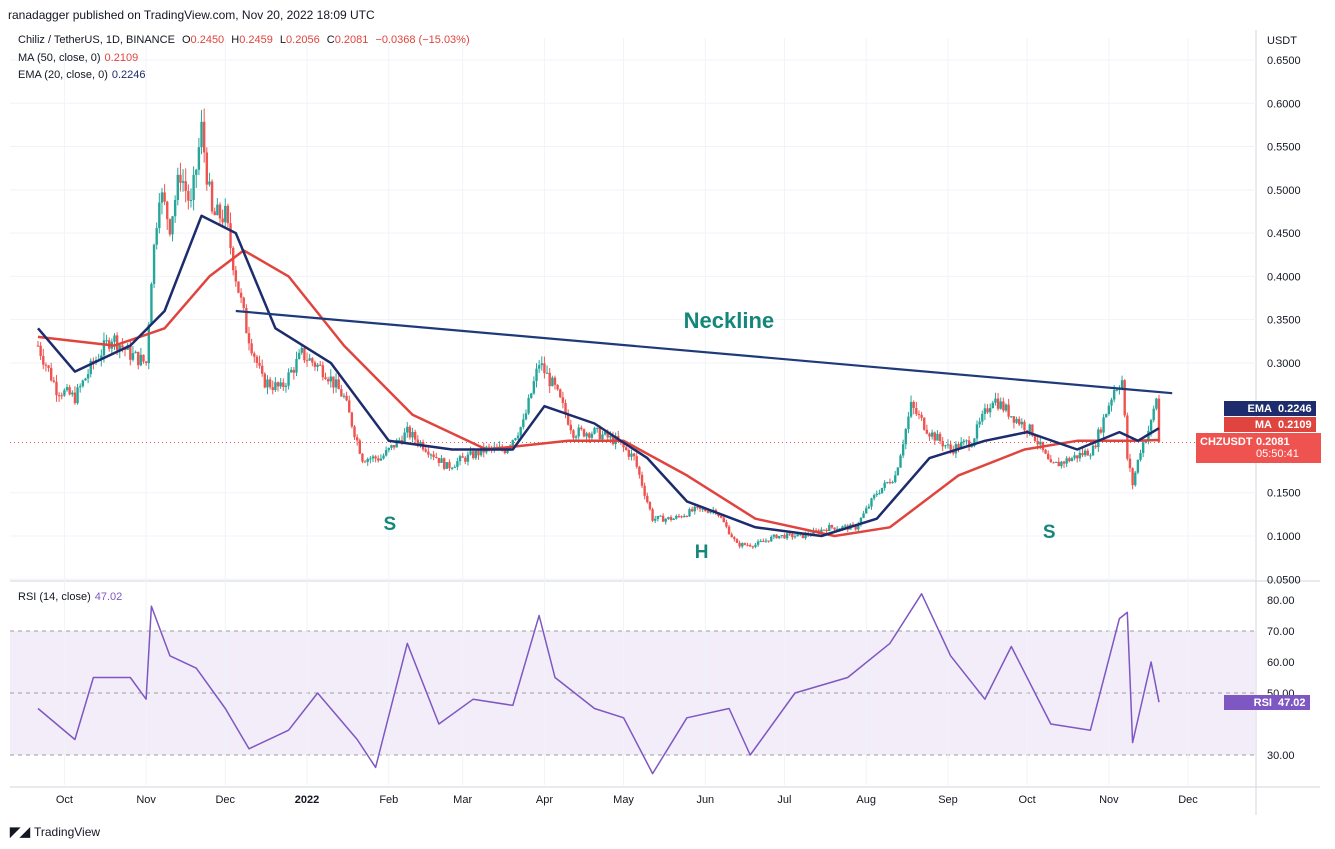 Image resolution: width=1335 pixels, height=849 pixels. I want to click on tradingview-logo-icon: ◤◢, so click(20, 831).